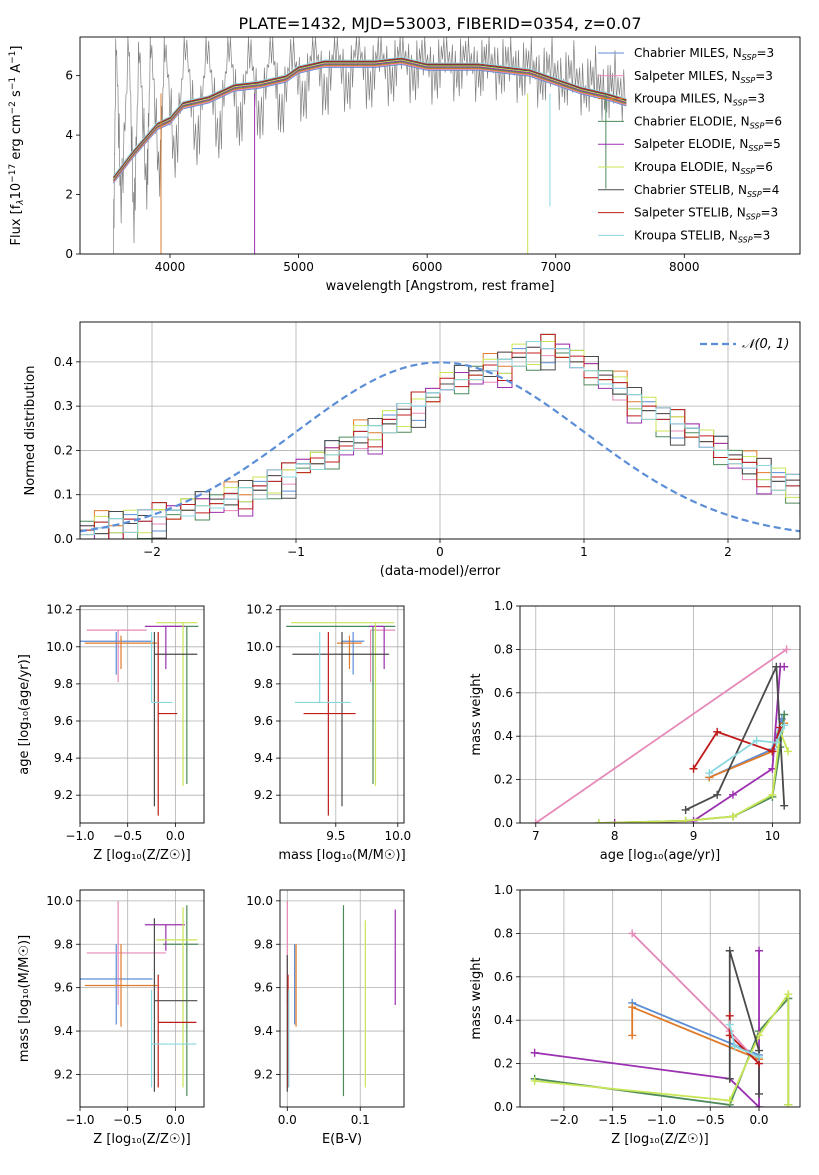  I want to click on histogram-chabrier-stelib, so click(440, 442).